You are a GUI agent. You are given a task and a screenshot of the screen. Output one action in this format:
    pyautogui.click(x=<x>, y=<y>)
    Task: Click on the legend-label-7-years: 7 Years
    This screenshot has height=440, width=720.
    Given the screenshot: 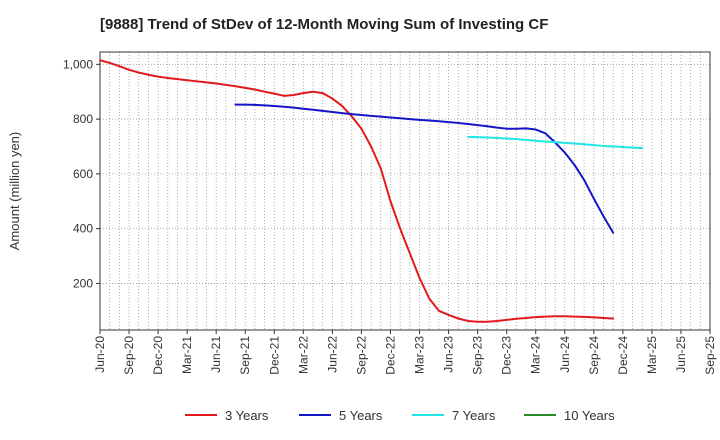 What is the action you would take?
    pyautogui.click(x=474, y=415)
    